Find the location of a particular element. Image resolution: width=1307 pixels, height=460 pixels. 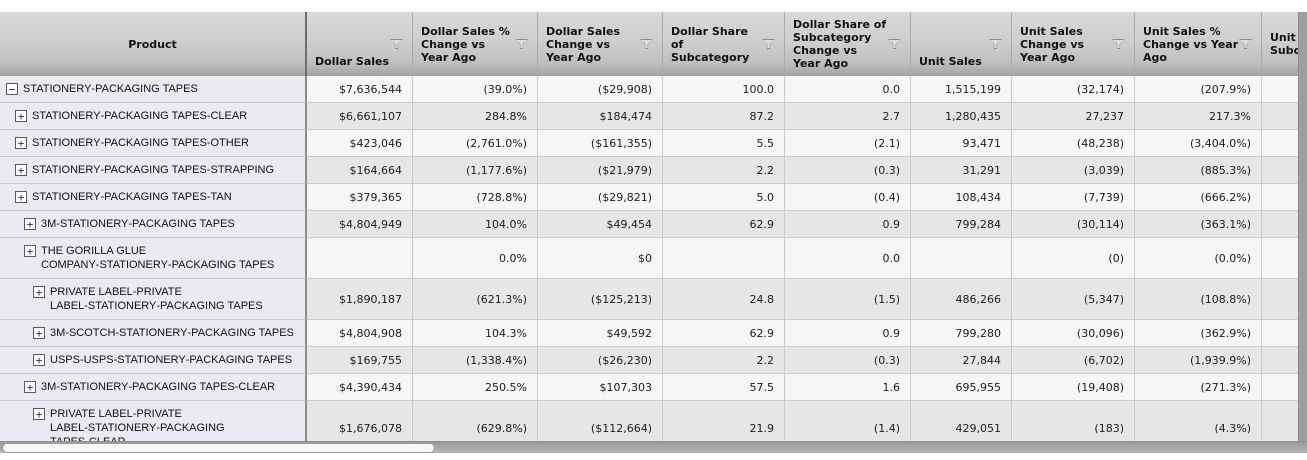

product-label: STATIONERY‑PACKAGING TAPES is located at coordinates (110, 89).